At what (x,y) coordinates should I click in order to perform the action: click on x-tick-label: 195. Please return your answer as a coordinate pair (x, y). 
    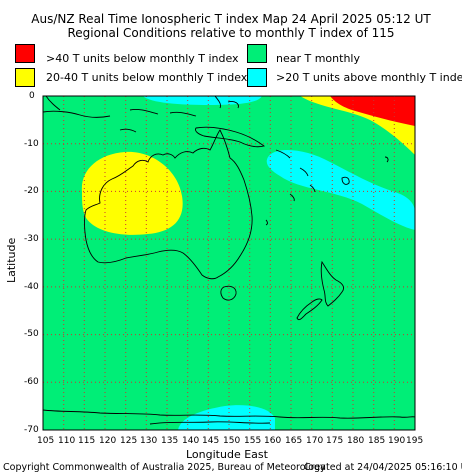
    Looking at the image, I should click on (415, 441).